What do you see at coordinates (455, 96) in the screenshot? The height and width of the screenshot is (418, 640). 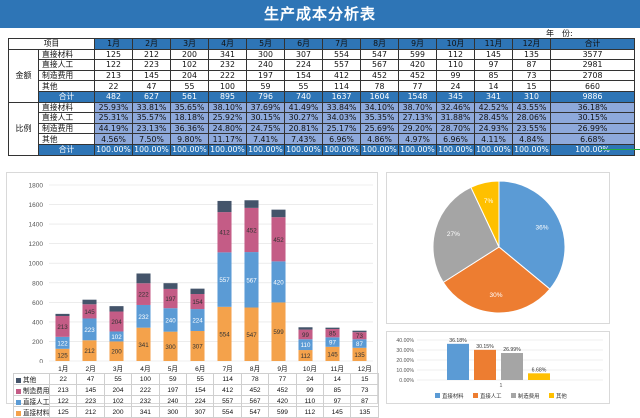 I see `table-cell: 345` at bounding box center [455, 96].